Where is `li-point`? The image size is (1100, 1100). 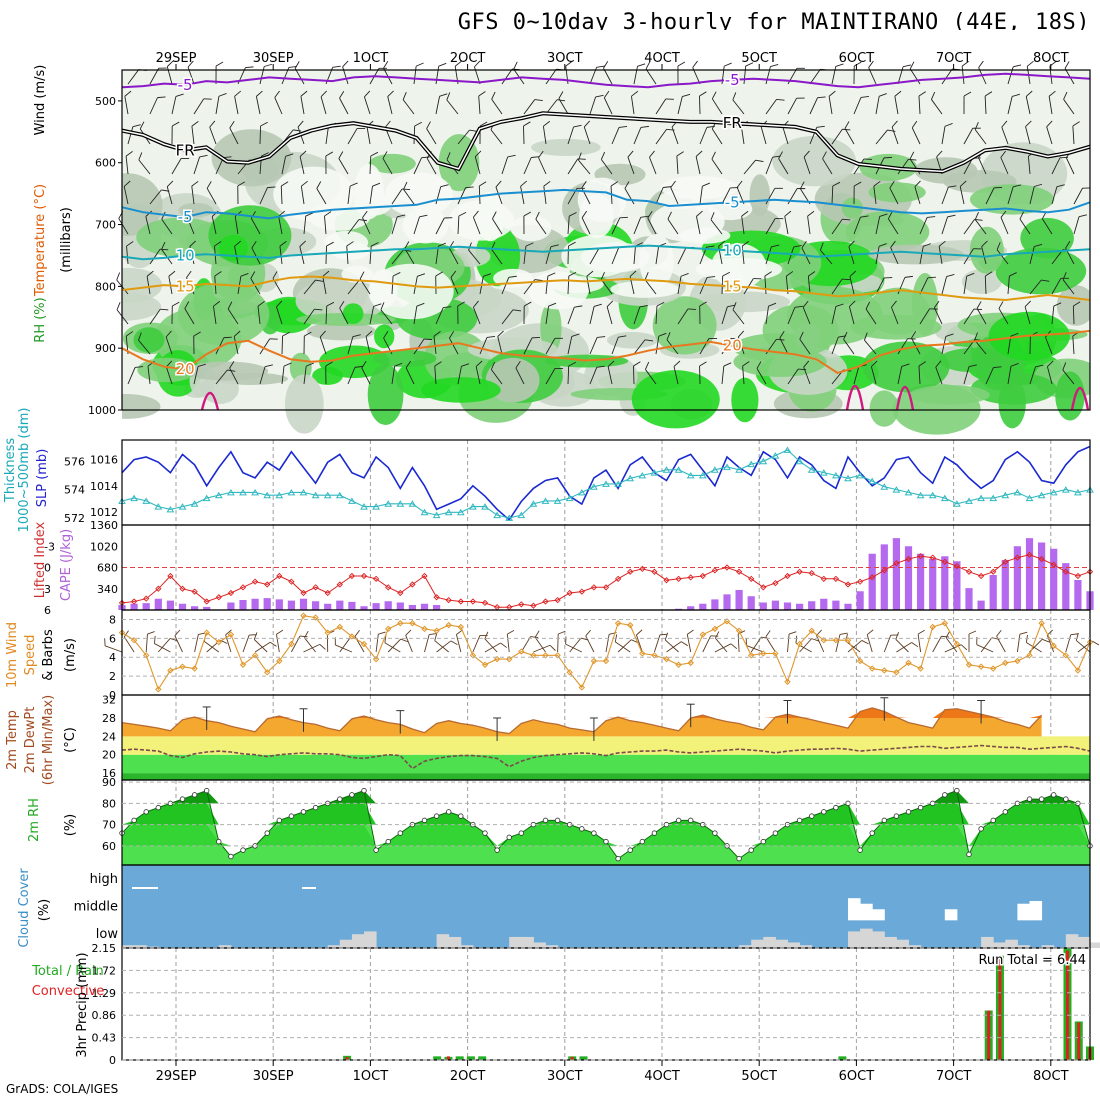
li-point is located at coordinates (545, 601).